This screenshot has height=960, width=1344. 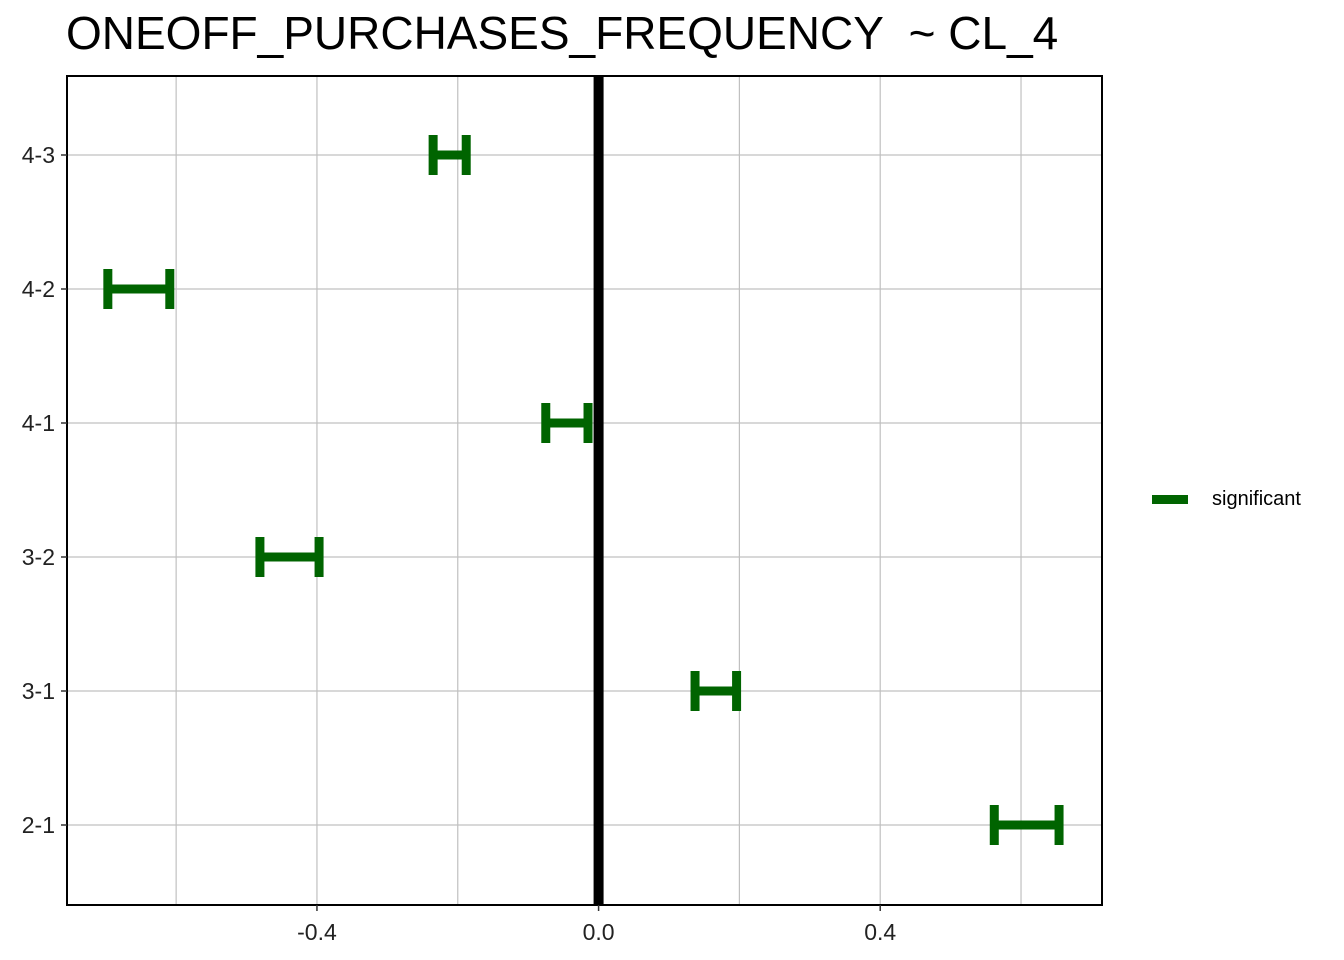 What do you see at coordinates (38, 691) in the screenshot?
I see `y-tick-label: 3-1` at bounding box center [38, 691].